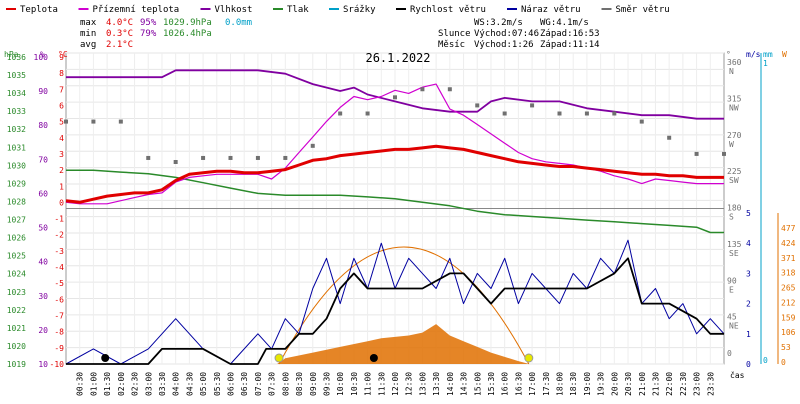 This screenshot has width=800, height=404. Describe the element at coordinates (573, 384) in the screenshot. I see `time-tick: 18:30` at that location.